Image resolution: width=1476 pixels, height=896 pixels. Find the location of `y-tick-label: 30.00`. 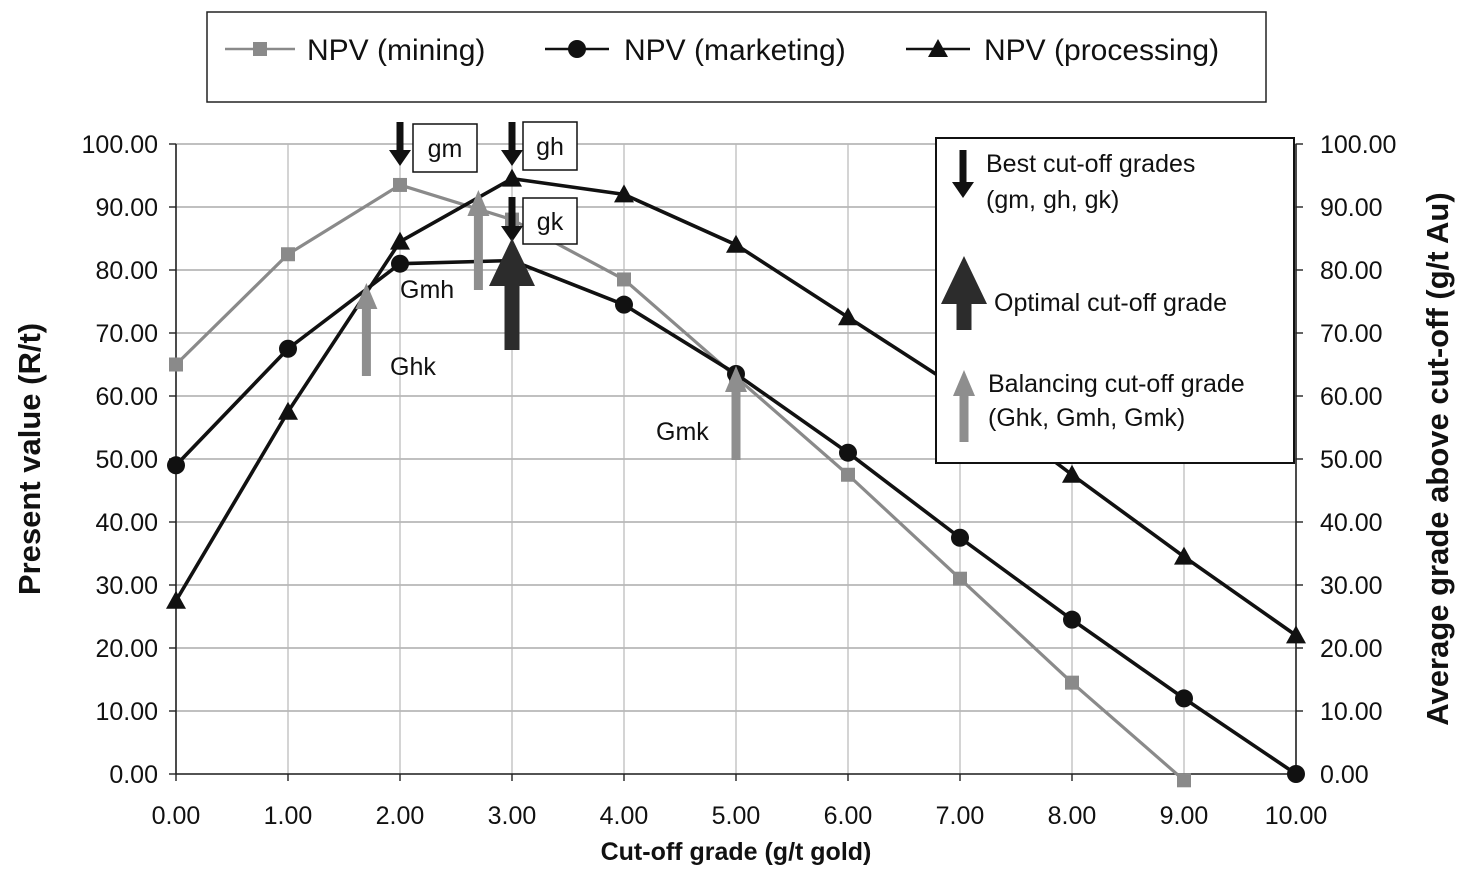

y-tick-label: 30.00 is located at coordinates (126, 586).